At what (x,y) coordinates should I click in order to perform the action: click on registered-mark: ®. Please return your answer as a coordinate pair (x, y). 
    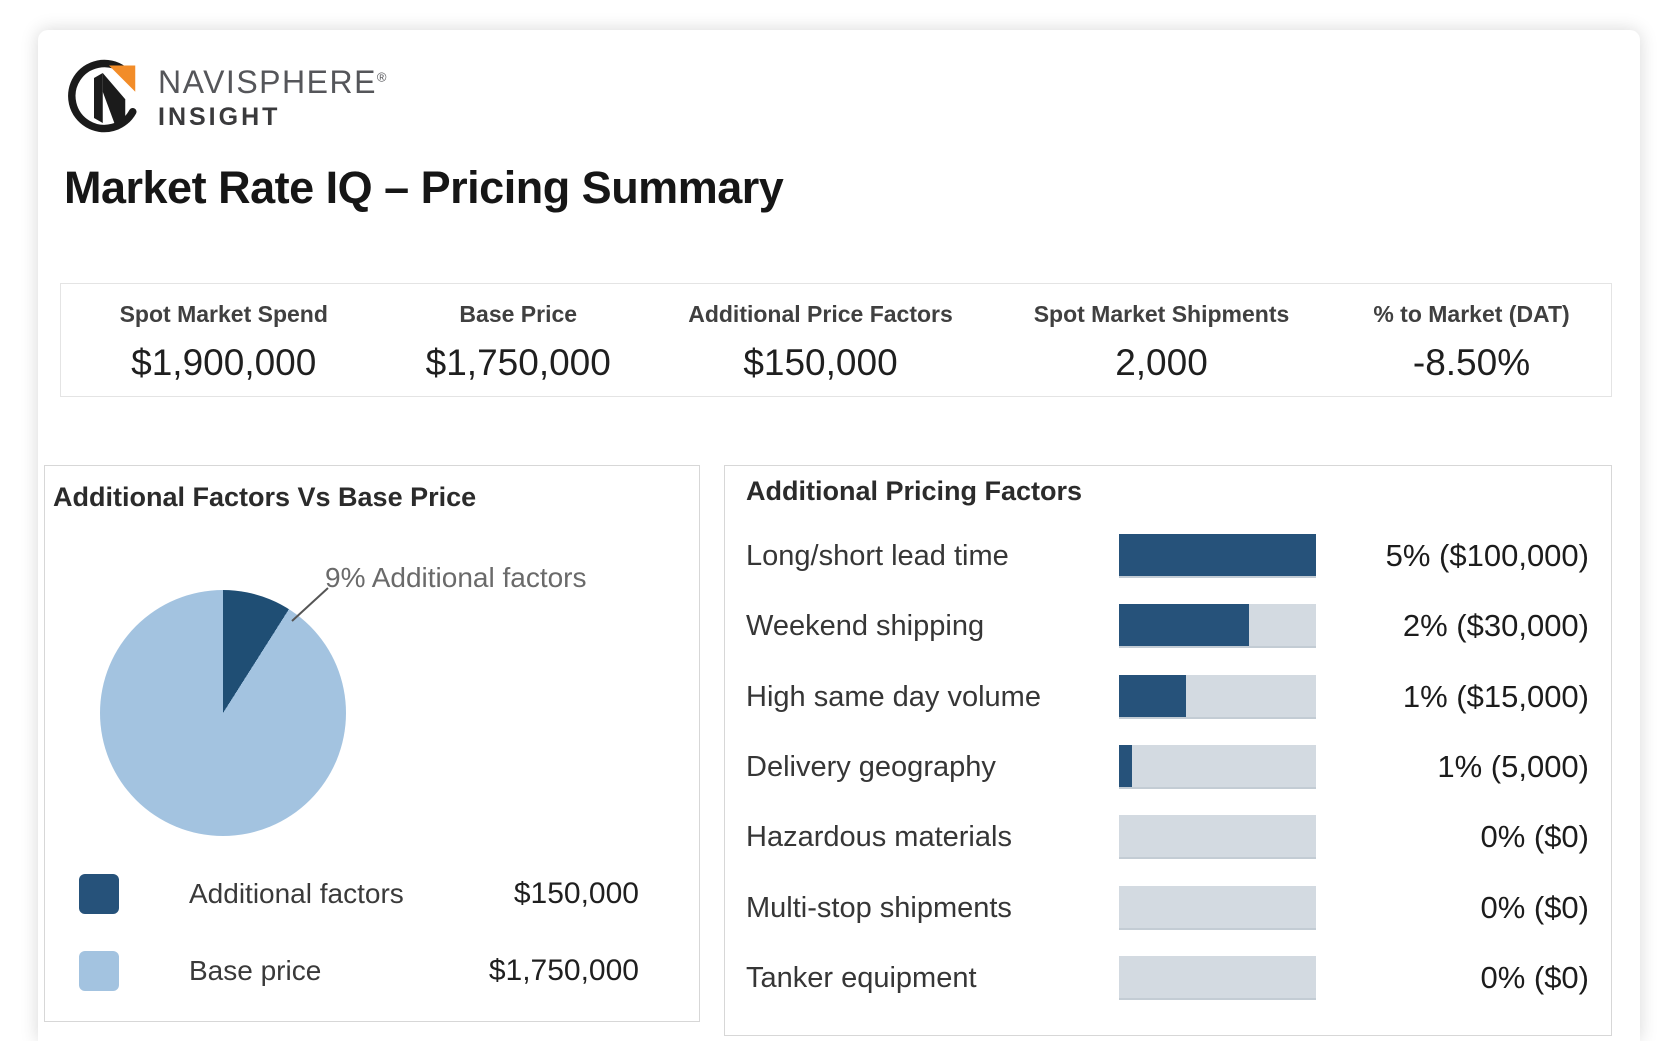
    Looking at the image, I should click on (382, 77).